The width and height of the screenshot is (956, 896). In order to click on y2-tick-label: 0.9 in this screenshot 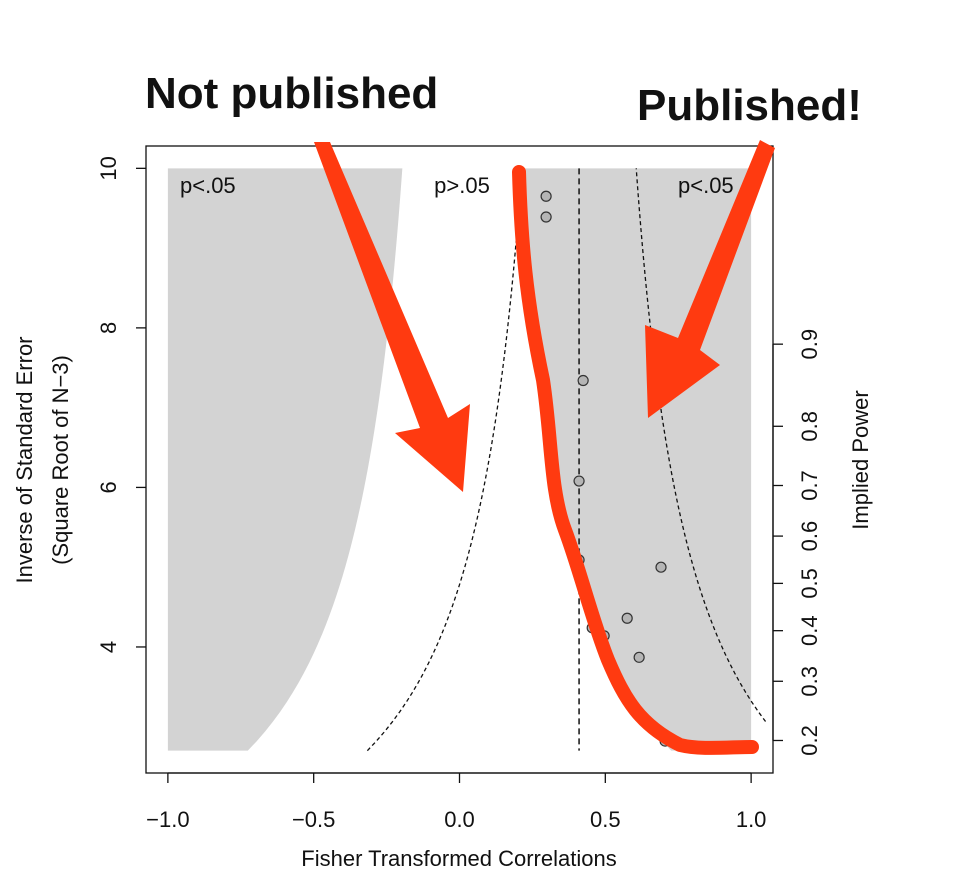, I will do `click(809, 344)`.